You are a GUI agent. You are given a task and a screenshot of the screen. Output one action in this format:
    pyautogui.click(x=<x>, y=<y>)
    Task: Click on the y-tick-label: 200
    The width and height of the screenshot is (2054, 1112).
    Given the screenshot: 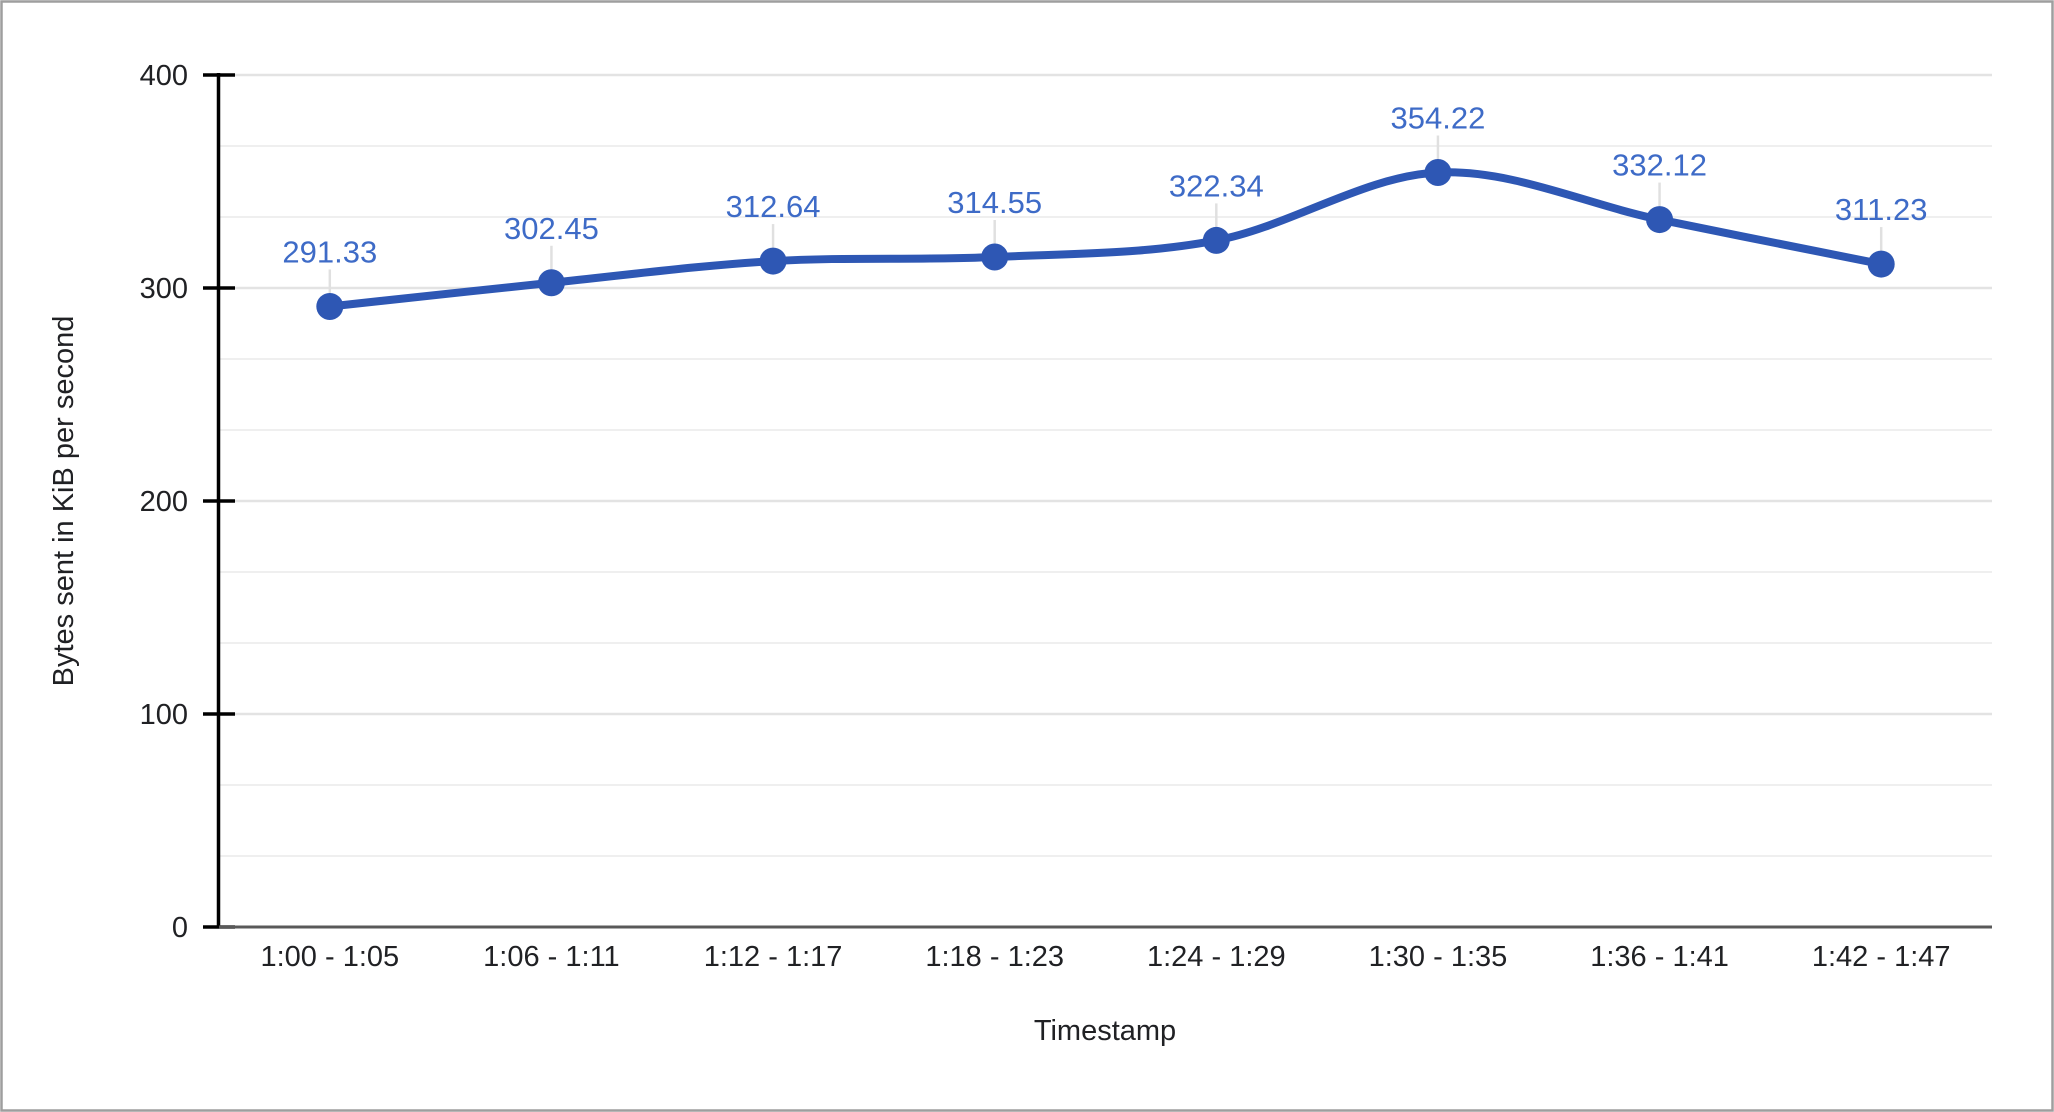 What is the action you would take?
    pyautogui.click(x=164, y=502)
    